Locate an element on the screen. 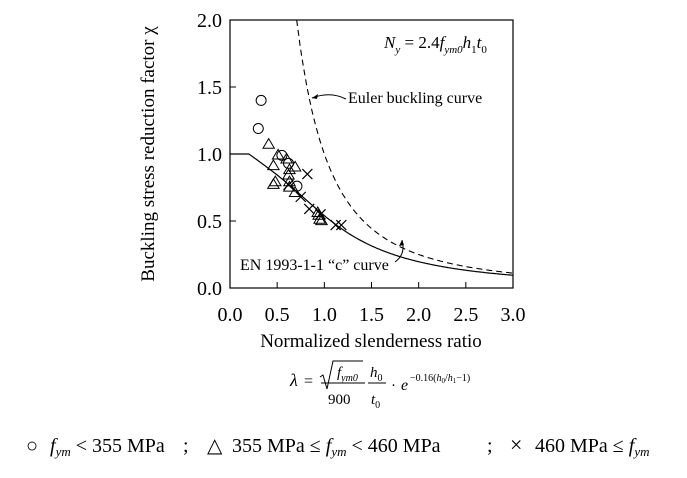 This screenshot has width=687, height=478. y-tick-label: 2.0 is located at coordinates (209, 21).